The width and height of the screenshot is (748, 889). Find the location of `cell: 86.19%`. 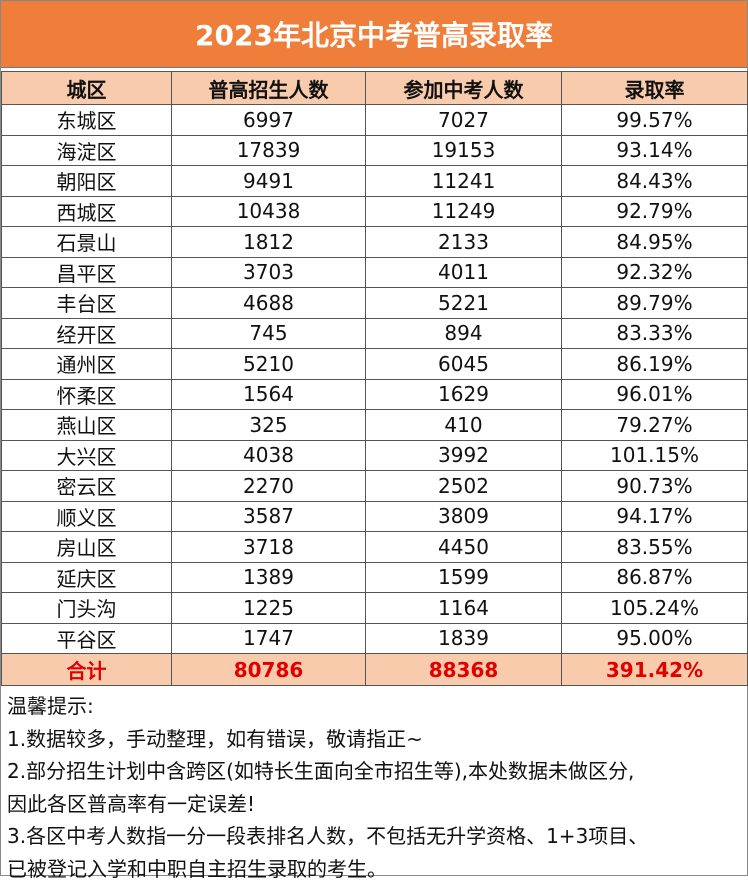

cell: 86.19% is located at coordinates (654, 364).